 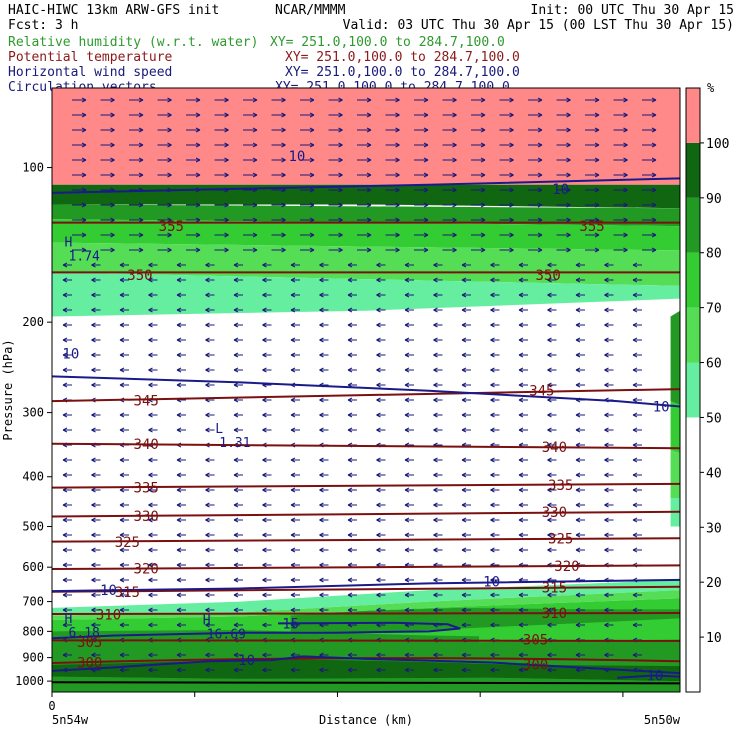 I want to click on theta-label: 330, so click(x=554, y=513).